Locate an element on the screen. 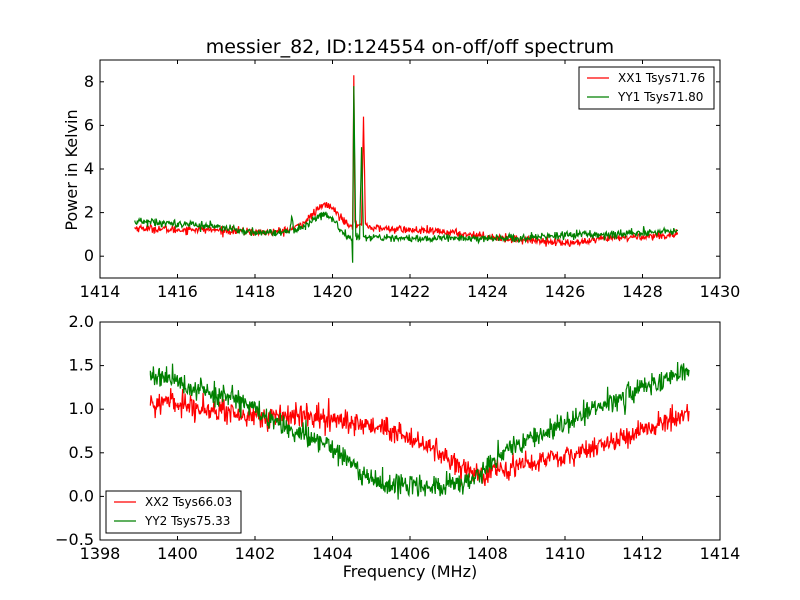  y-tick-label: 0.5 is located at coordinates (81, 452).